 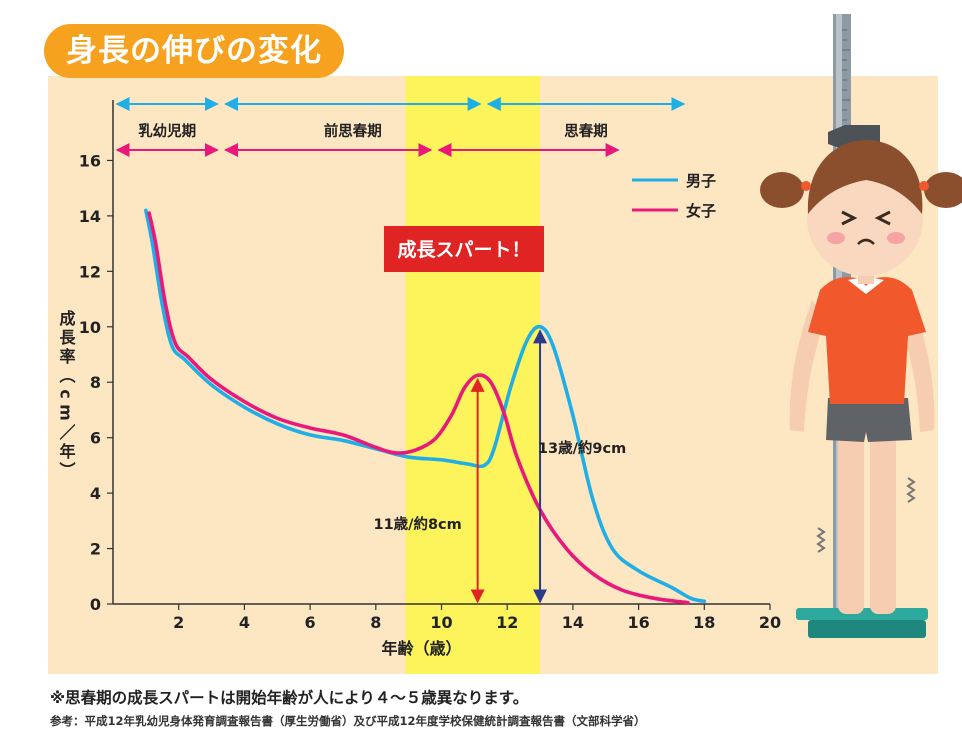 What do you see at coordinates (421, 648) in the screenshot?
I see `x-axis-label: 年齢（歳）` at bounding box center [421, 648].